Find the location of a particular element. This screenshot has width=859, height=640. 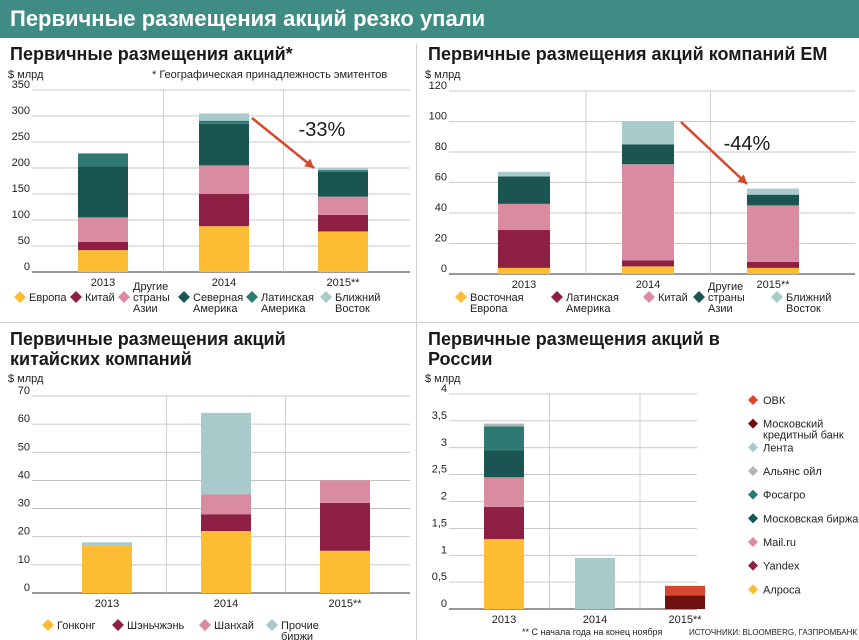

vertical-divider is located at coordinates (416, 342).